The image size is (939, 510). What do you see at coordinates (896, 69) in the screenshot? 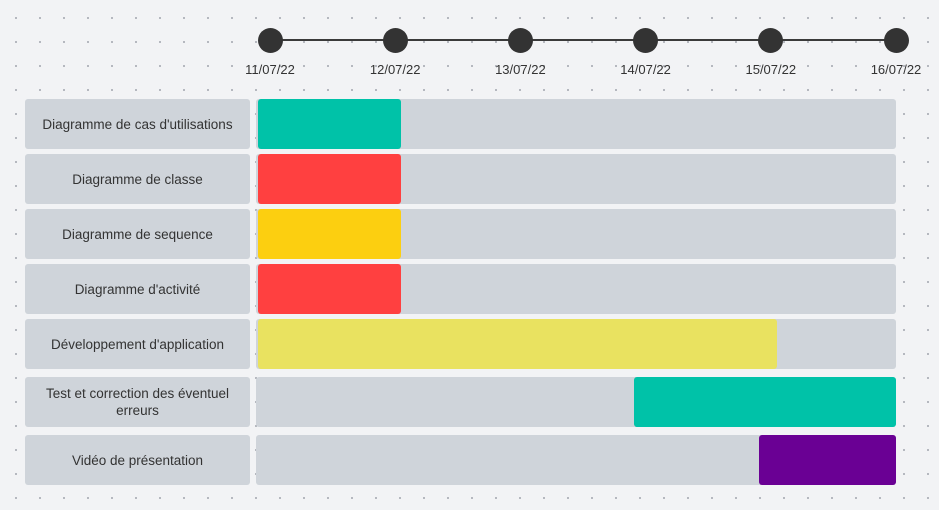
I see `date-label: 16/07/22` at bounding box center [896, 69].